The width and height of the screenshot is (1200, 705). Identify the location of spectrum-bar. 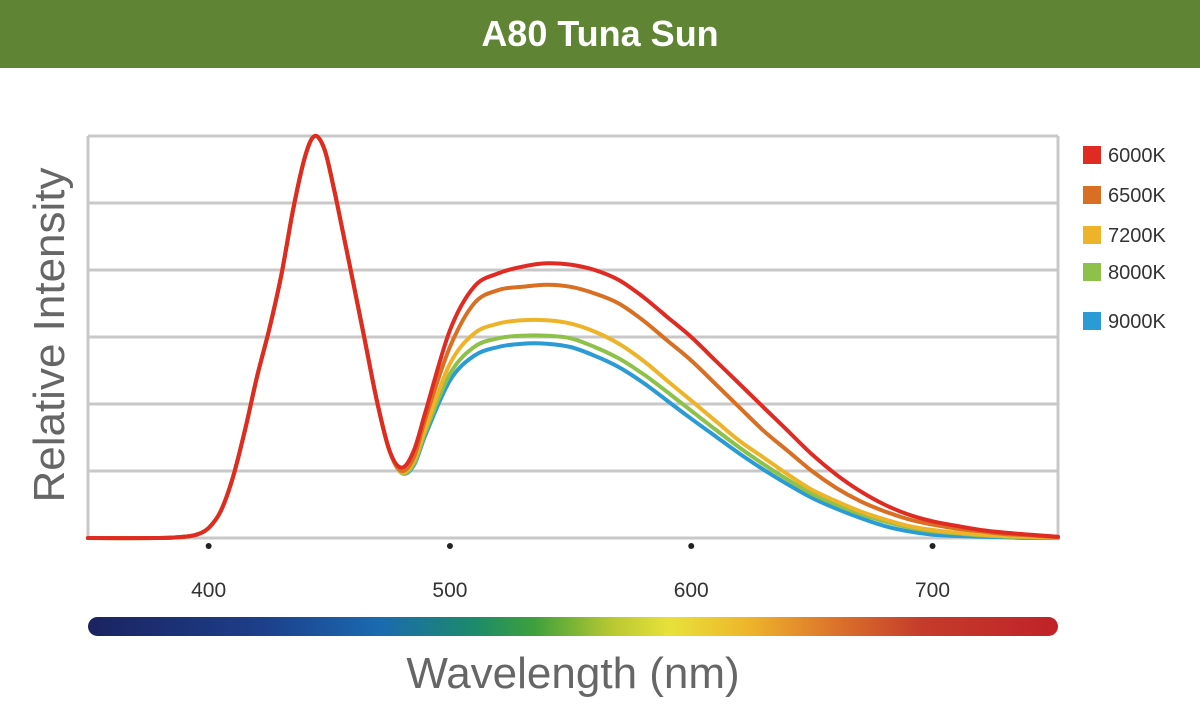
(573, 626).